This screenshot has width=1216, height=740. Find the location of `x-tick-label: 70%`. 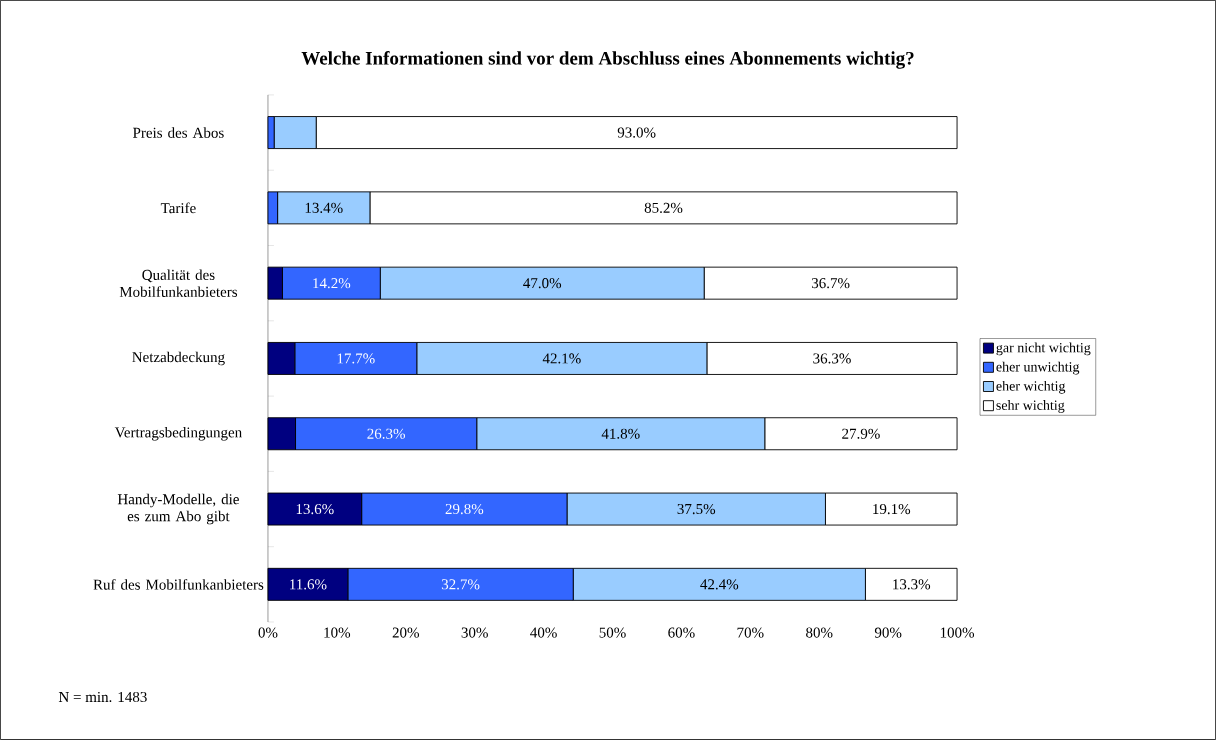

x-tick-label: 70% is located at coordinates (750, 632).